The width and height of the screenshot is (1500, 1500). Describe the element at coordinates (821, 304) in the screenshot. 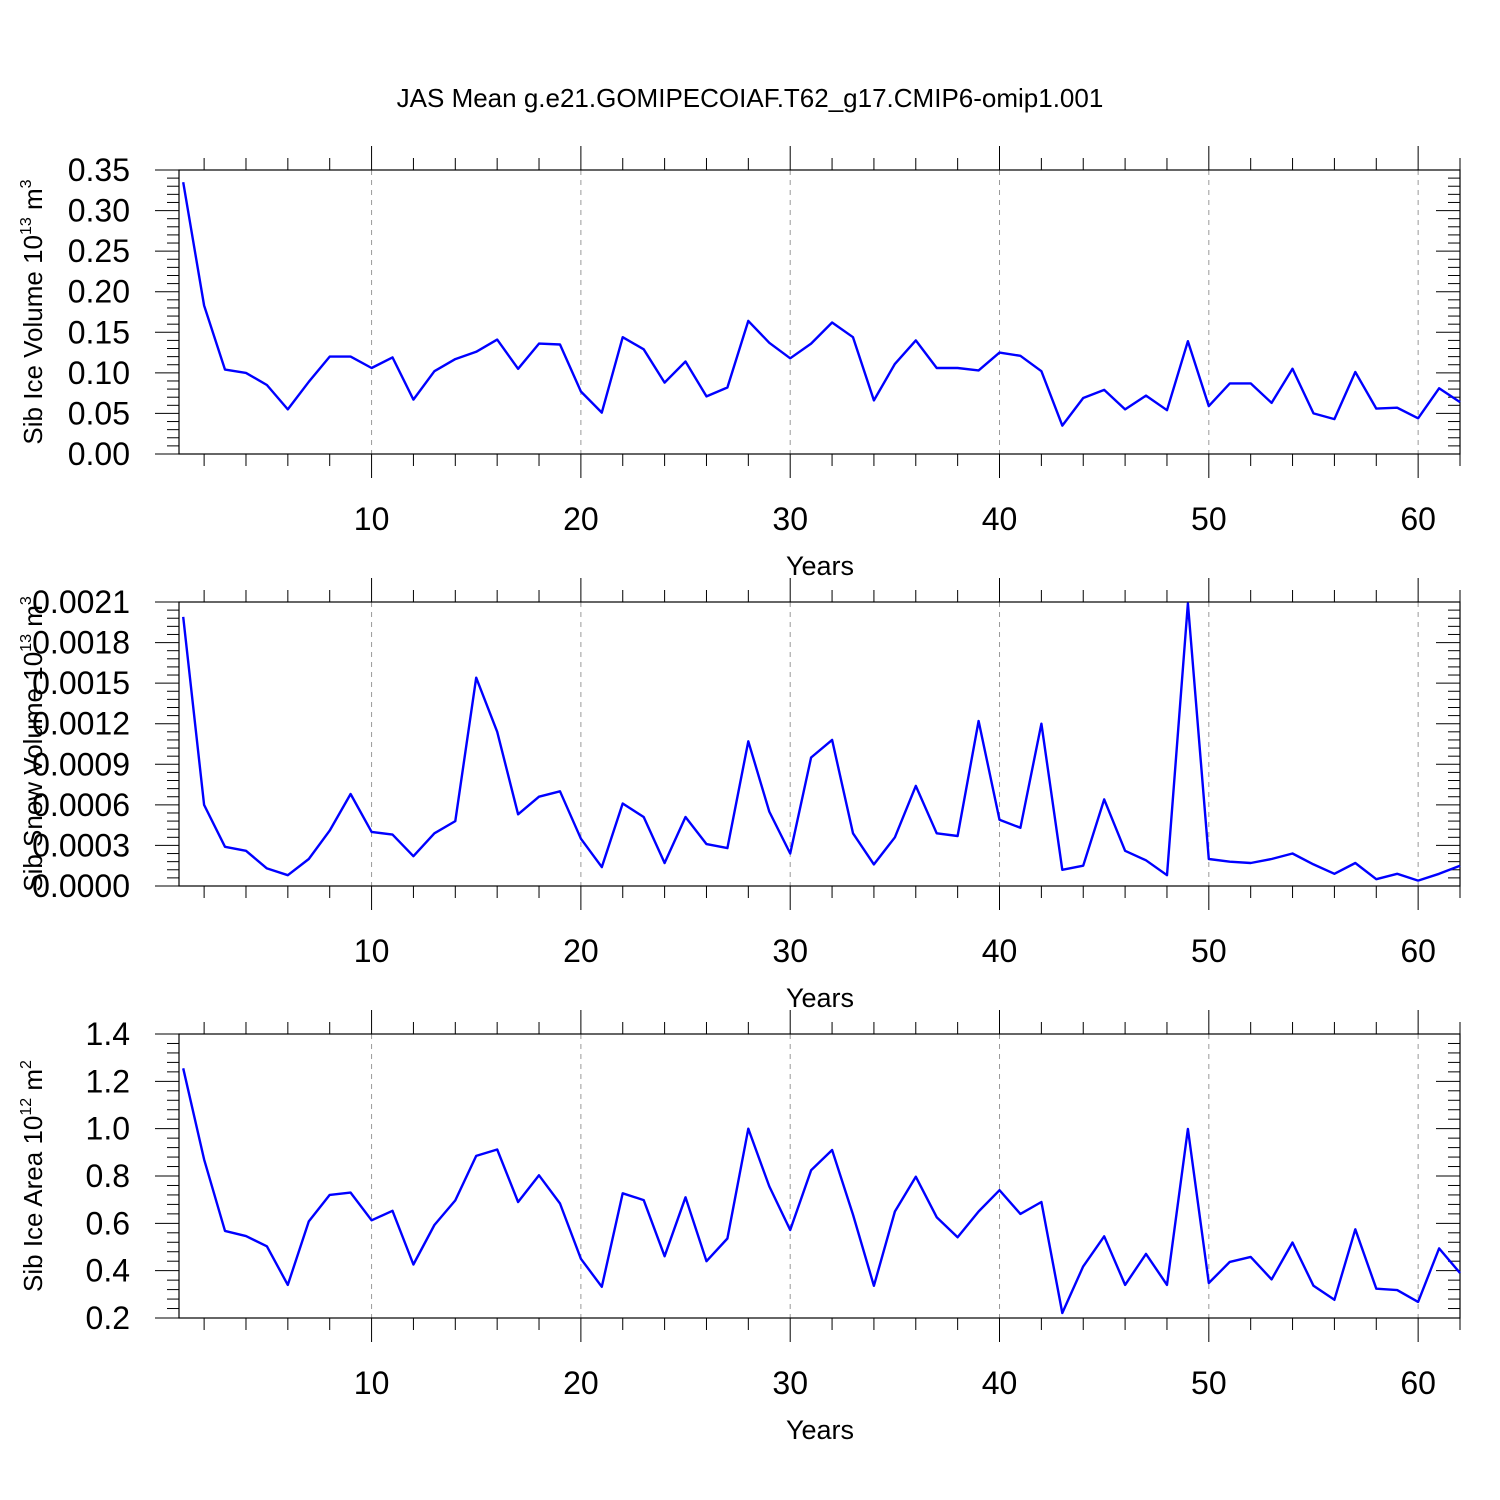

I see `series-line-ice-volume` at that location.